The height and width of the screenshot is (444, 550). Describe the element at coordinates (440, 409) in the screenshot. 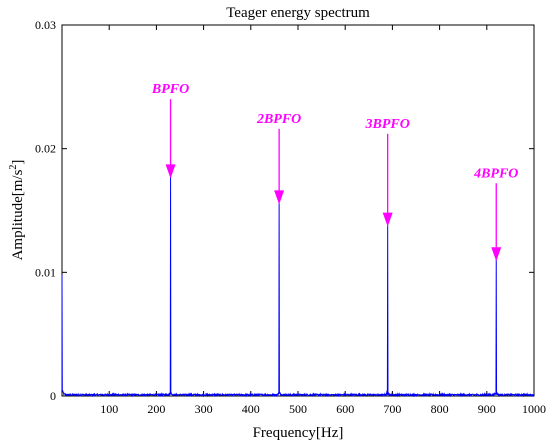

I see `x-tick-label-800: 800` at that location.